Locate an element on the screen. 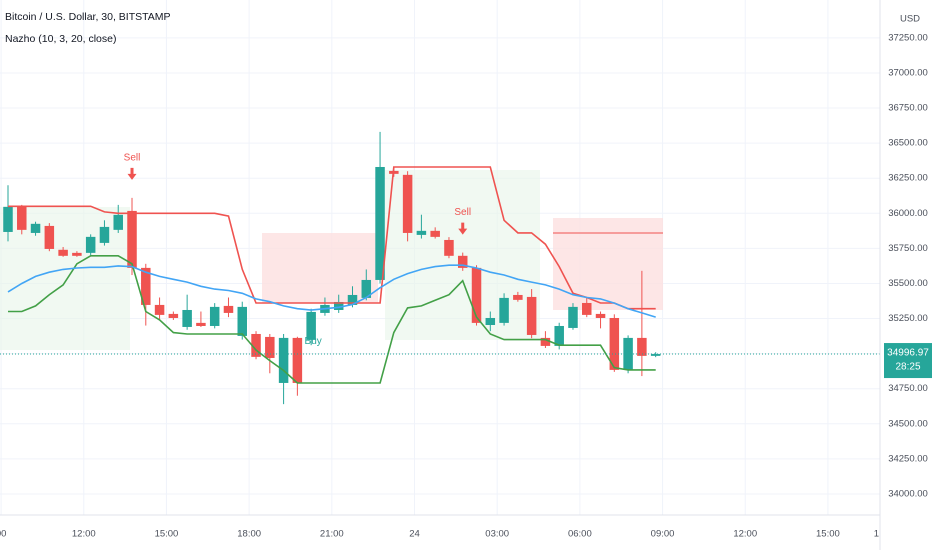 Image resolution: width=932 pixels, height=550 pixels. indicator-line is located at coordinates (331, 291).